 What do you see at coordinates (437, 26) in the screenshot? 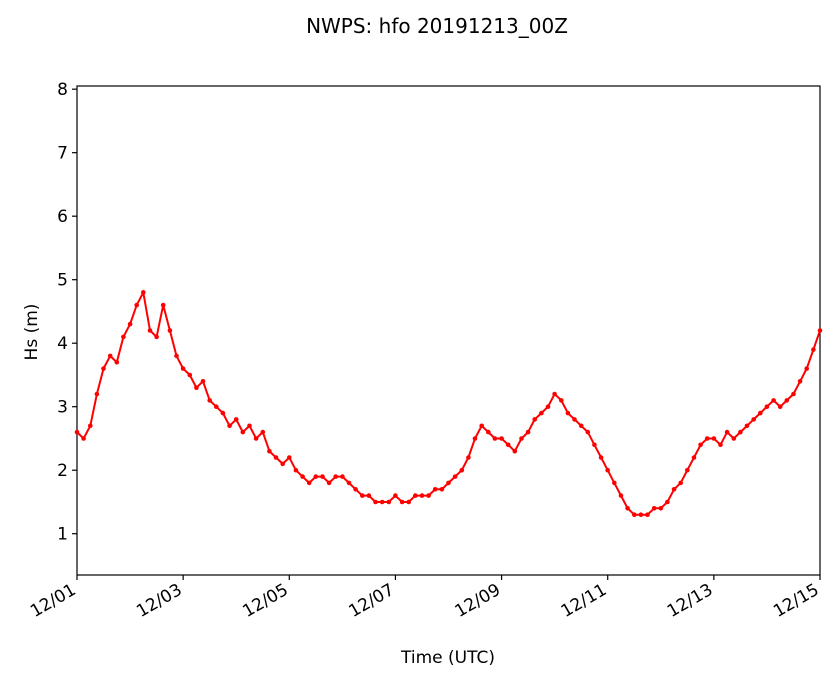
I see `chart-title: NWPS: hfo 20191213_00Z` at bounding box center [437, 26].